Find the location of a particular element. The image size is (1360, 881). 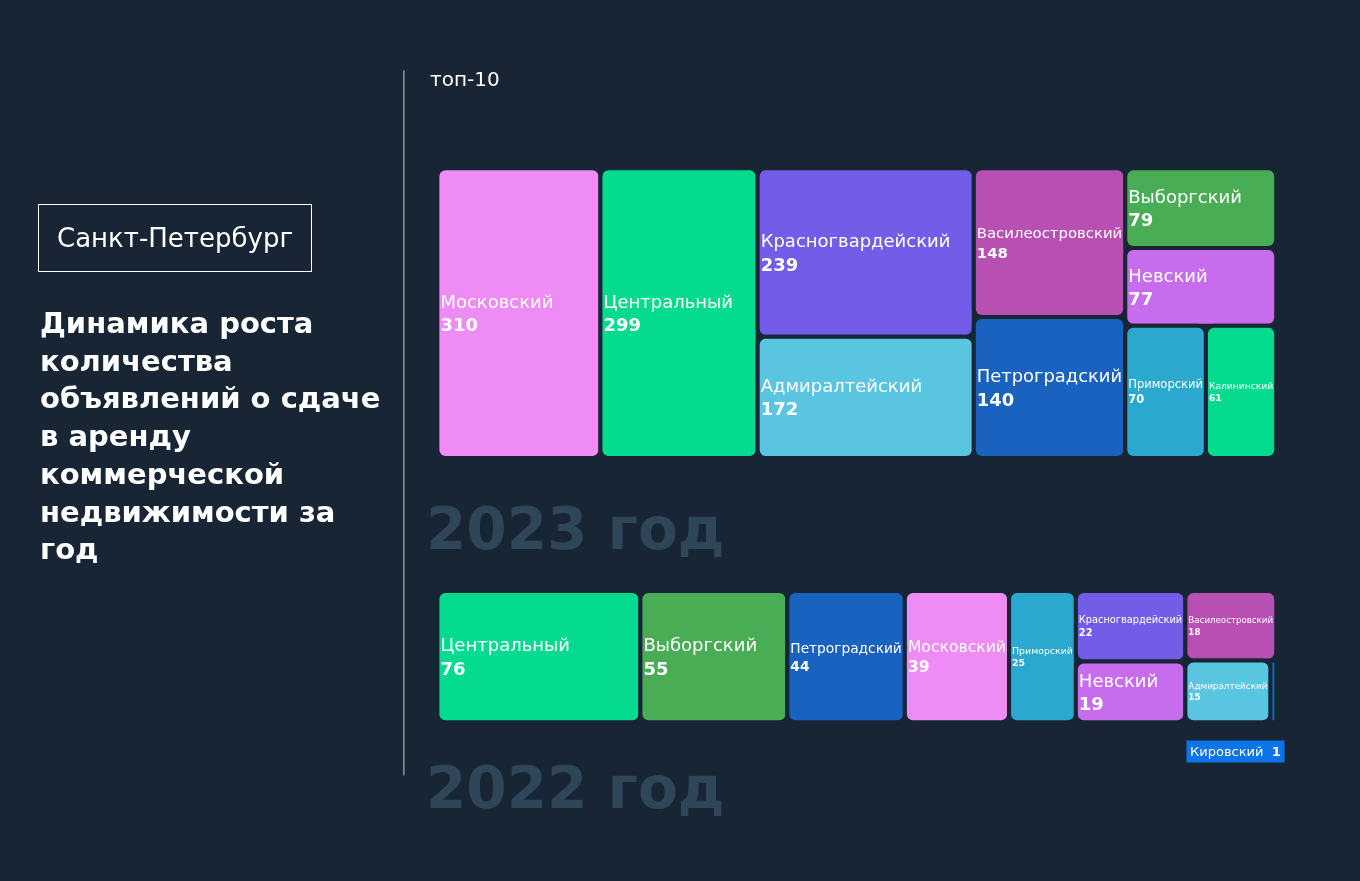

text: топ-10 is located at coordinates (465, 79).